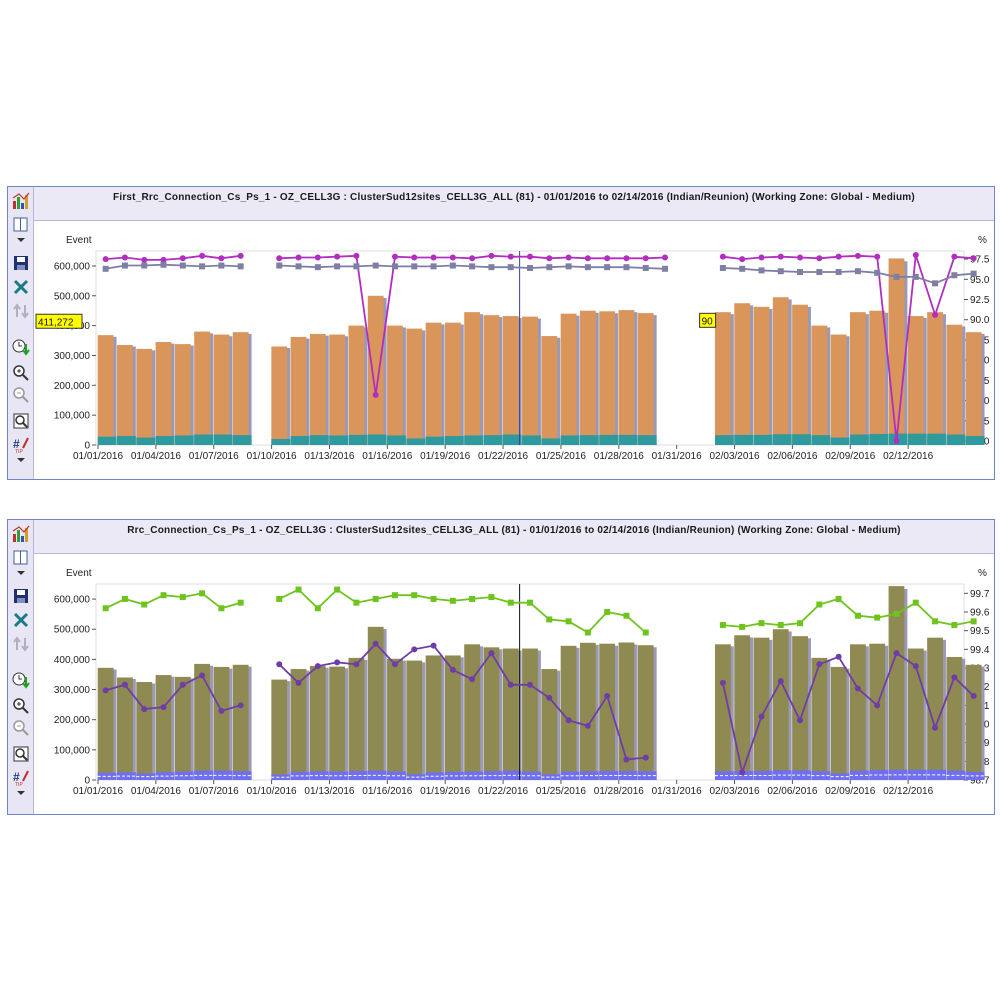 The image size is (1000, 1000). I want to click on y-left-tick-label: 600,000, so click(72, 600).